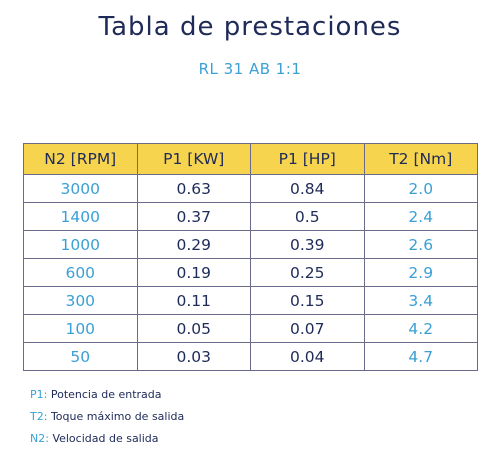  Describe the element at coordinates (80, 216) in the screenshot. I see `cell-n2-rpm: 1400` at that location.